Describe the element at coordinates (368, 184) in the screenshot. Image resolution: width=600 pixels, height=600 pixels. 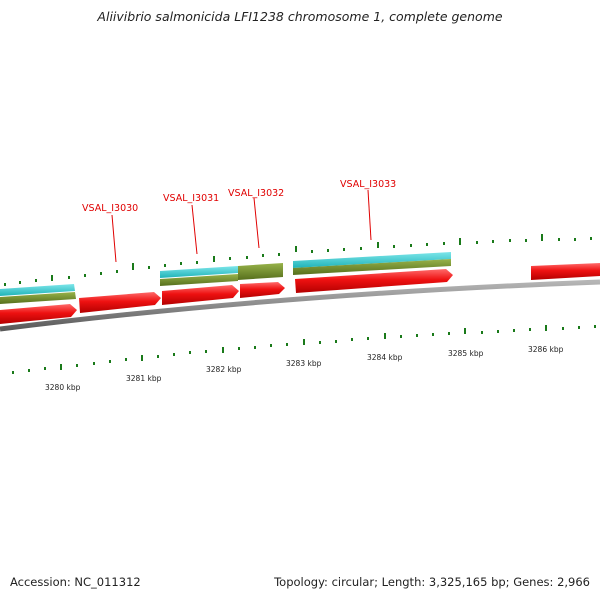
I see `gene-label-vsal-i3033: VSAL_I3033` at that location.